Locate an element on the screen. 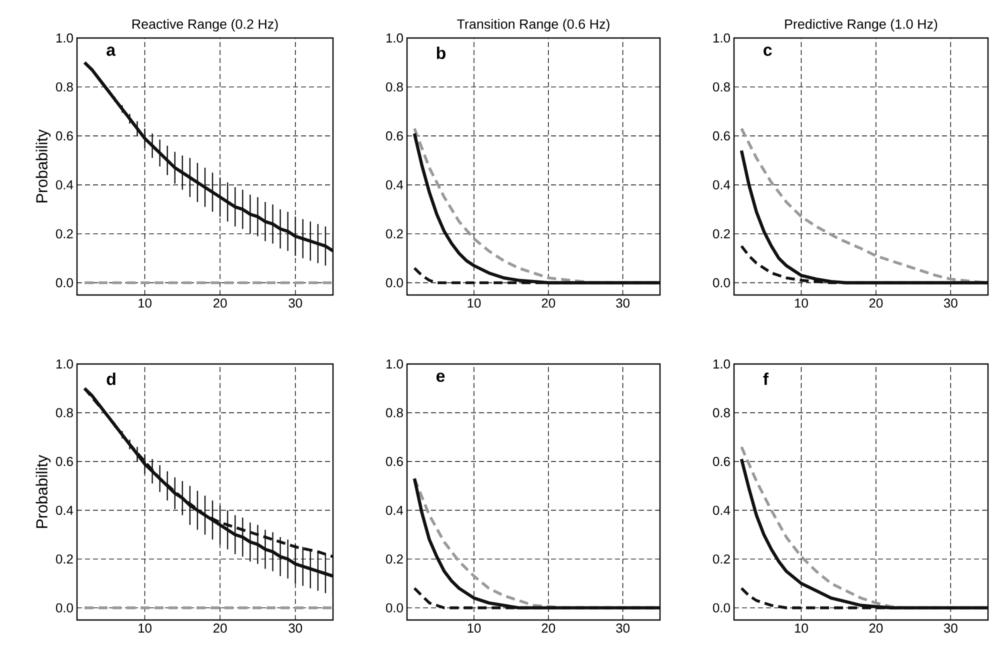  annotation: a is located at coordinates (111, 51).